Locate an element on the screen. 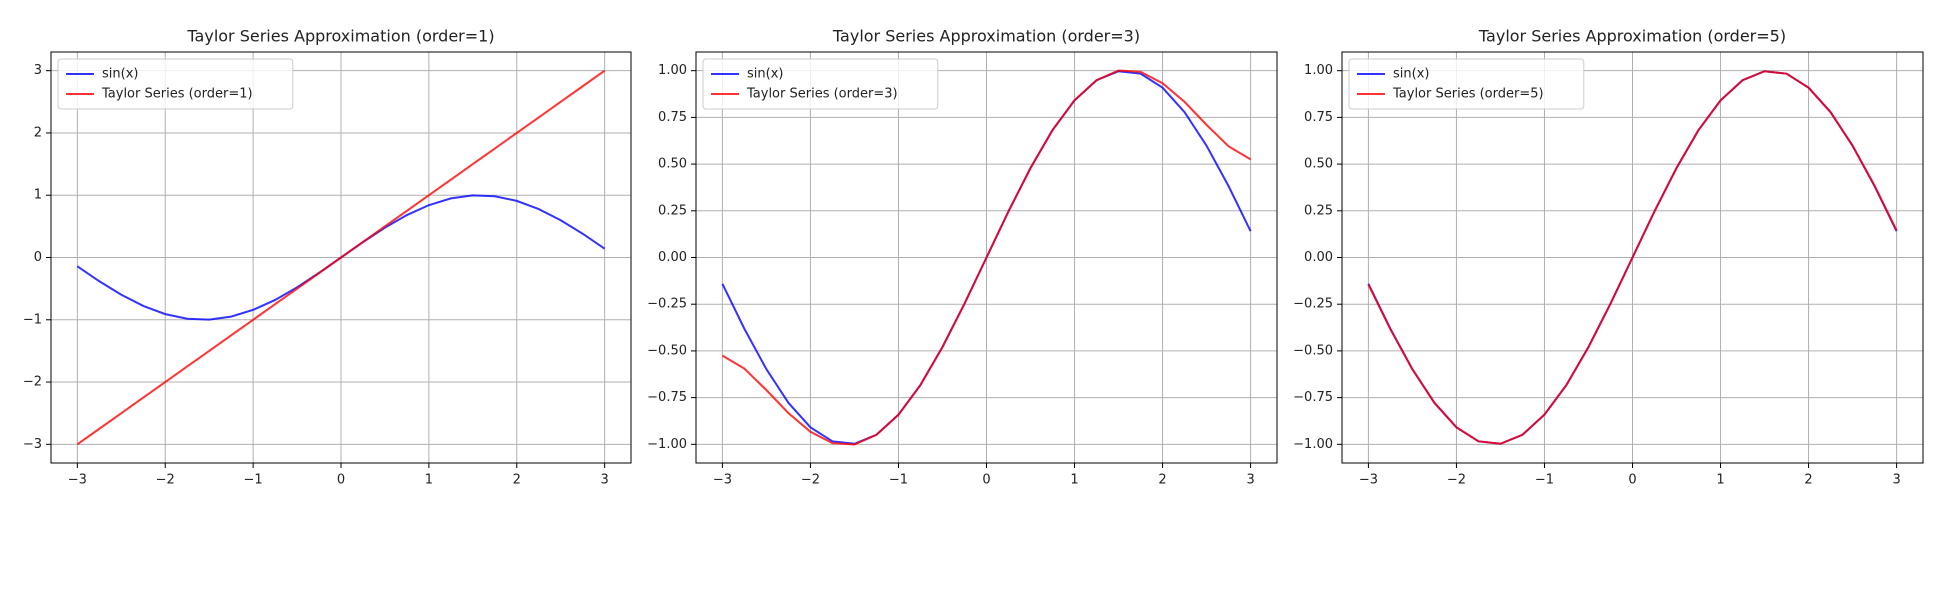 The image size is (1948, 596). chart-title: Taylor Series Approximation (order=1) is located at coordinates (340, 36).